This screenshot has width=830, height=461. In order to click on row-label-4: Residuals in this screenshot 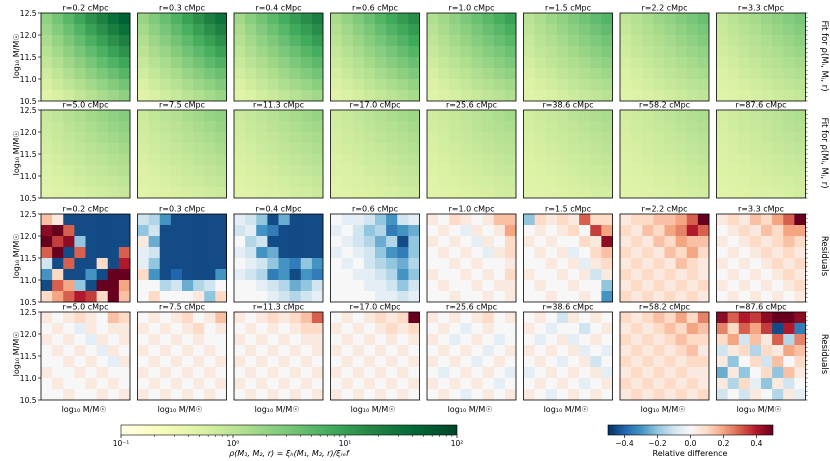, I will do `click(824, 354)`.